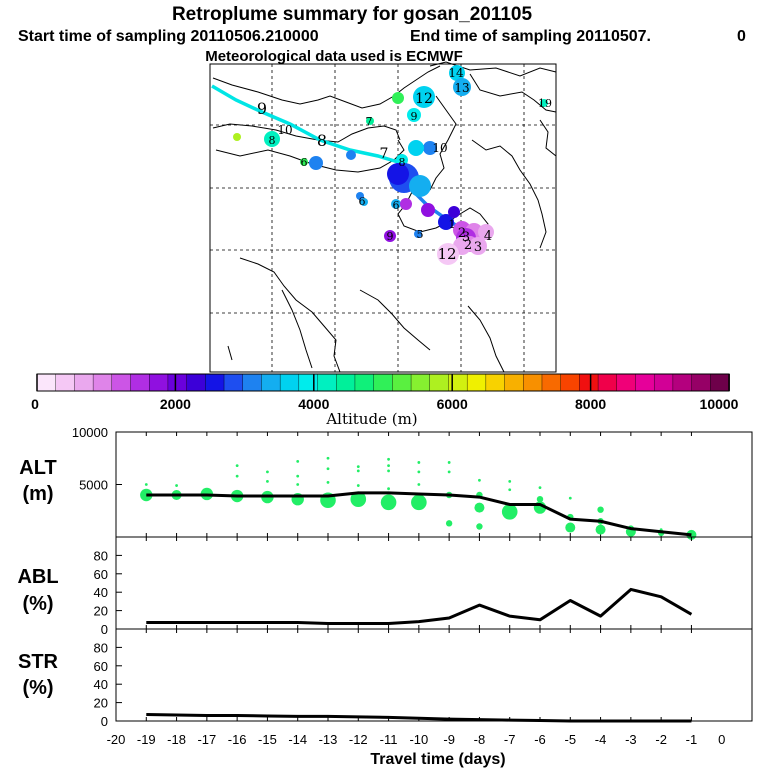 The image size is (768, 768). What do you see at coordinates (385, 586) in the screenshot?
I see `panel-abl: ABL (%) 80 60 40 20 0` at bounding box center [385, 586].